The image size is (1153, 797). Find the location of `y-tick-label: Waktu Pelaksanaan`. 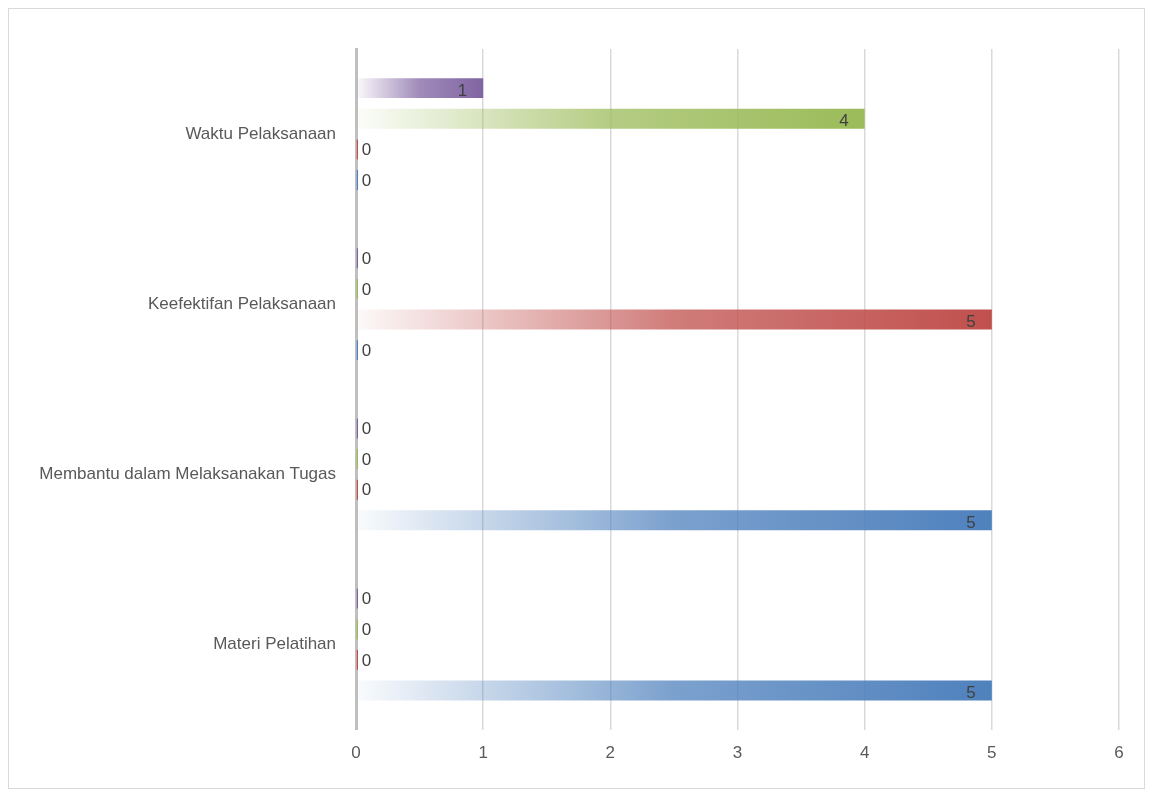

y-tick-label: Waktu Pelaksanaan is located at coordinates (261, 133).